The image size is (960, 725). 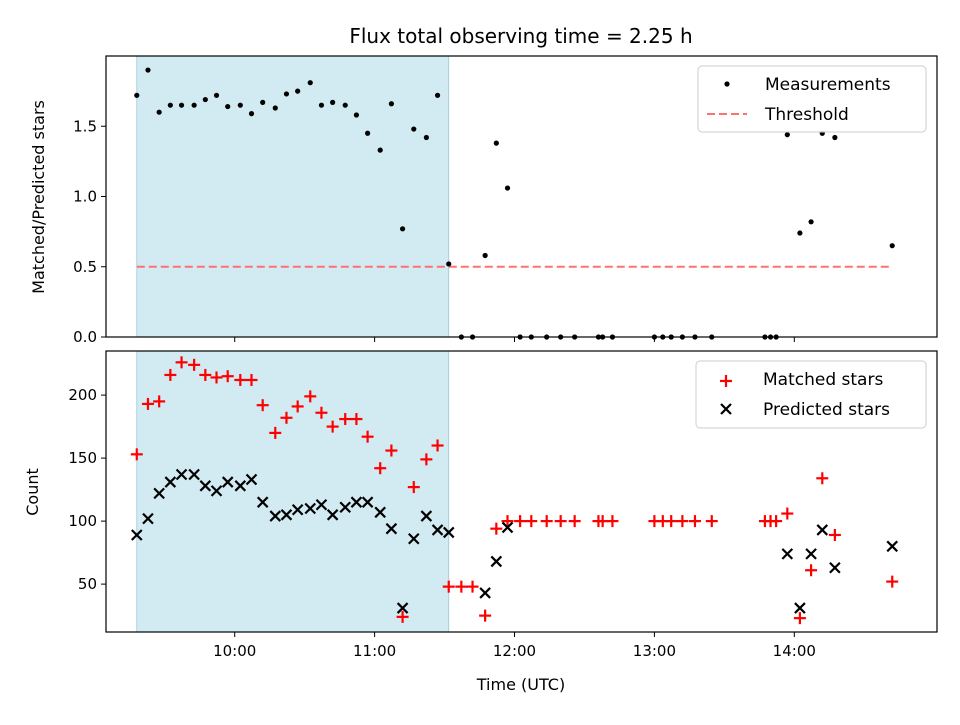 I want to click on bottom-shaded-span, so click(x=293, y=491).